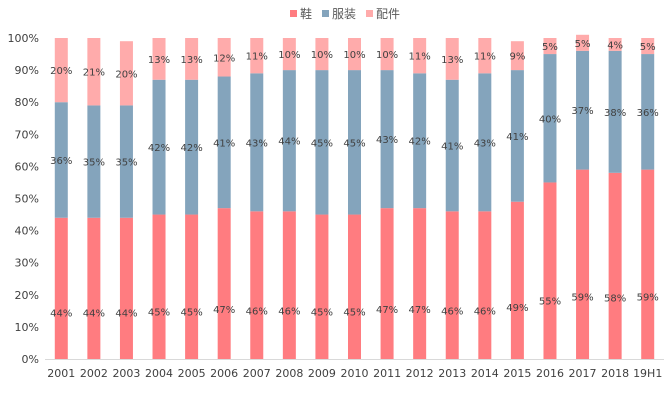 The height and width of the screenshot is (400, 672). I want to click on x-tick-label: 19H1, so click(647, 373).